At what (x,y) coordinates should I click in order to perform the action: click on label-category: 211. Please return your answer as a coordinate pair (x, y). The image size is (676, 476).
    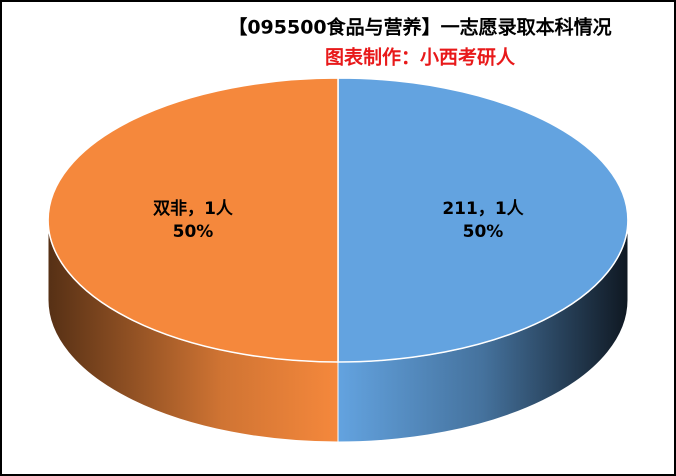
    Looking at the image, I should click on (460, 209).